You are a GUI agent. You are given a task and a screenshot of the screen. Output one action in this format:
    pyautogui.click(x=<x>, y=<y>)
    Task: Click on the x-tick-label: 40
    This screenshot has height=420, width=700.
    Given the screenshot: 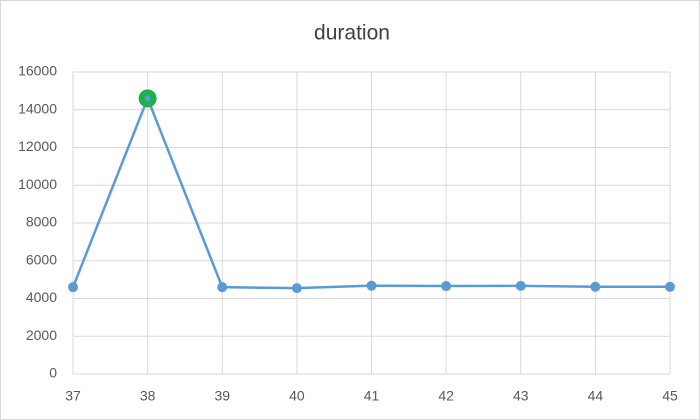 What is the action you would take?
    pyautogui.click(x=297, y=396)
    